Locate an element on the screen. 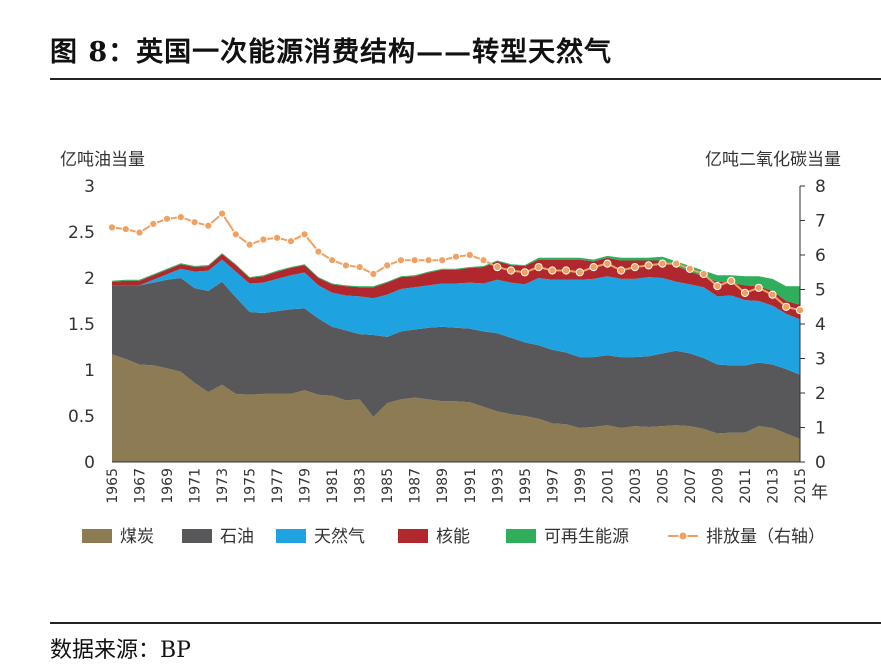  x-tick-label: 1991 is located at coordinates (471, 486).